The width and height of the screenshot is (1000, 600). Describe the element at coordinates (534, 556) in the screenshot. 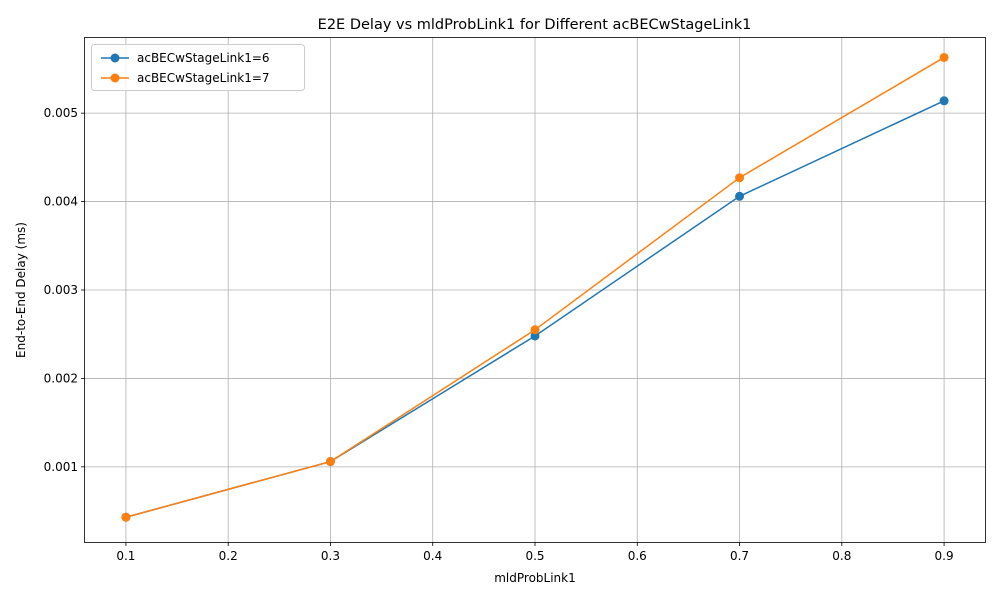

I see `x-tick-label: 0.5` at that location.